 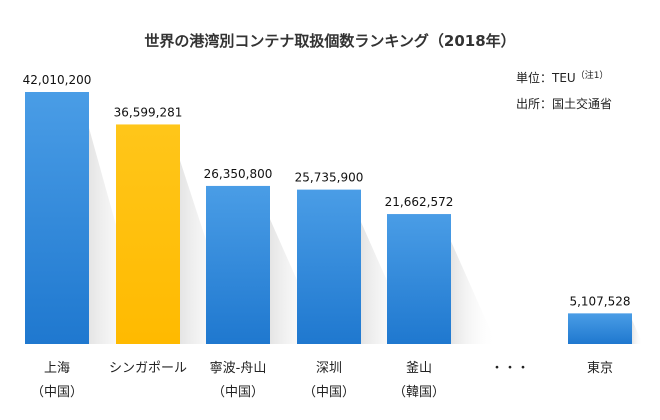 I want to click on category-labels: 上海 （中国） シンガポール 寧波-舟山 （中国） 深圳 （中国） 釜山 （韓国） 東京, so click(x=322, y=380).